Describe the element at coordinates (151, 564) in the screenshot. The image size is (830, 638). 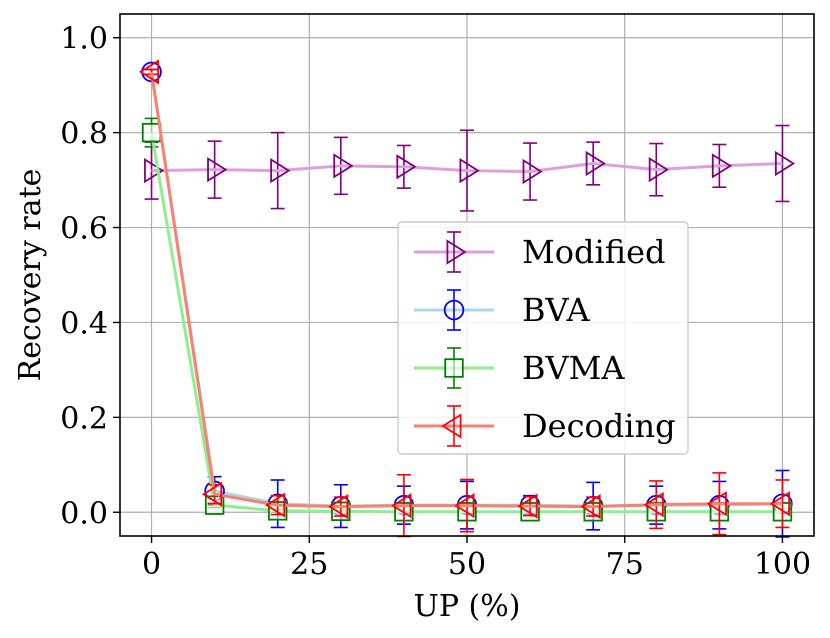
I see `x-tick-label: 0` at that location.